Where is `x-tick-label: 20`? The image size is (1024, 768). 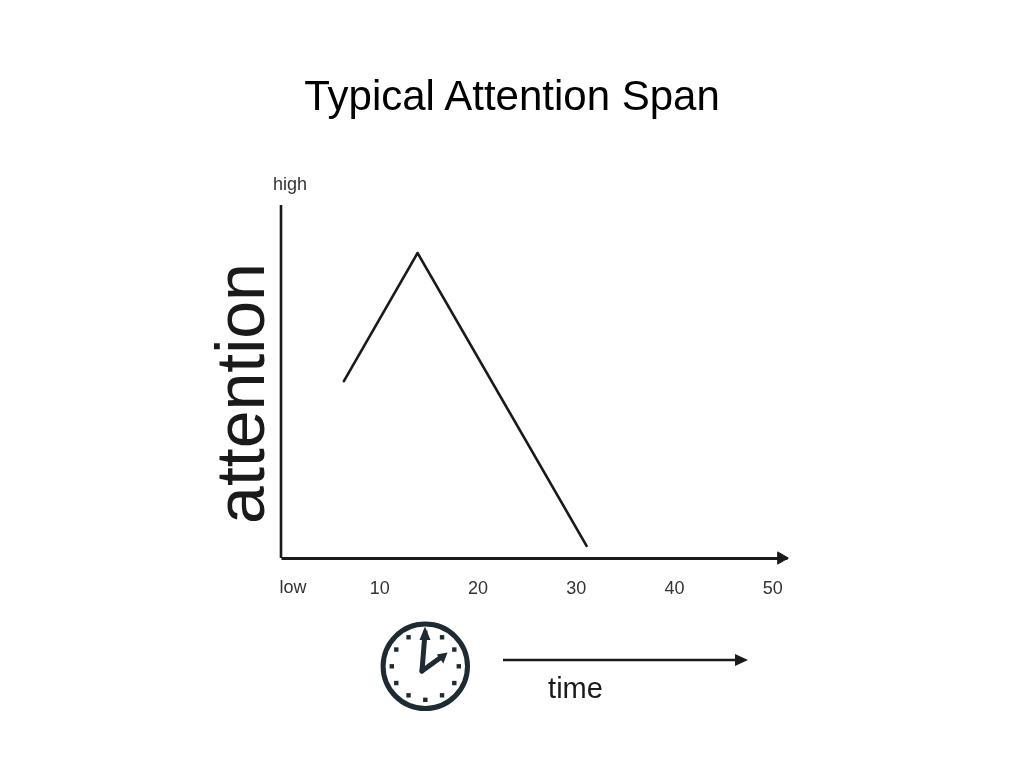
x-tick-label: 20 is located at coordinates (478, 587).